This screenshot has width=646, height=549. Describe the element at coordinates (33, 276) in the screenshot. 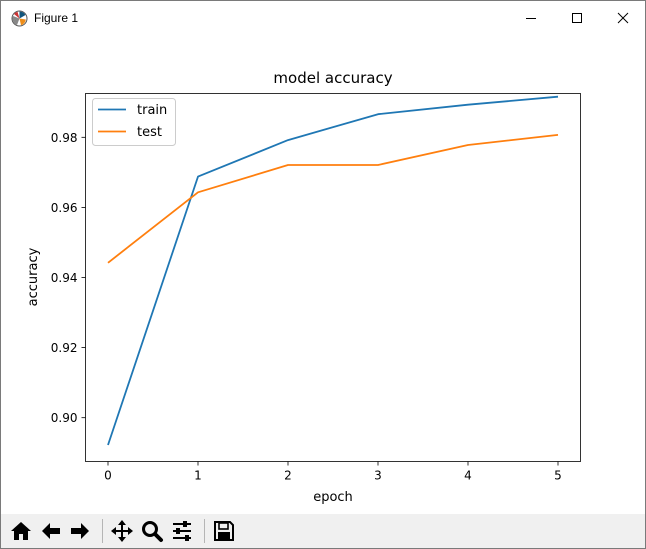

I see `y-axis-label: accuracy` at that location.